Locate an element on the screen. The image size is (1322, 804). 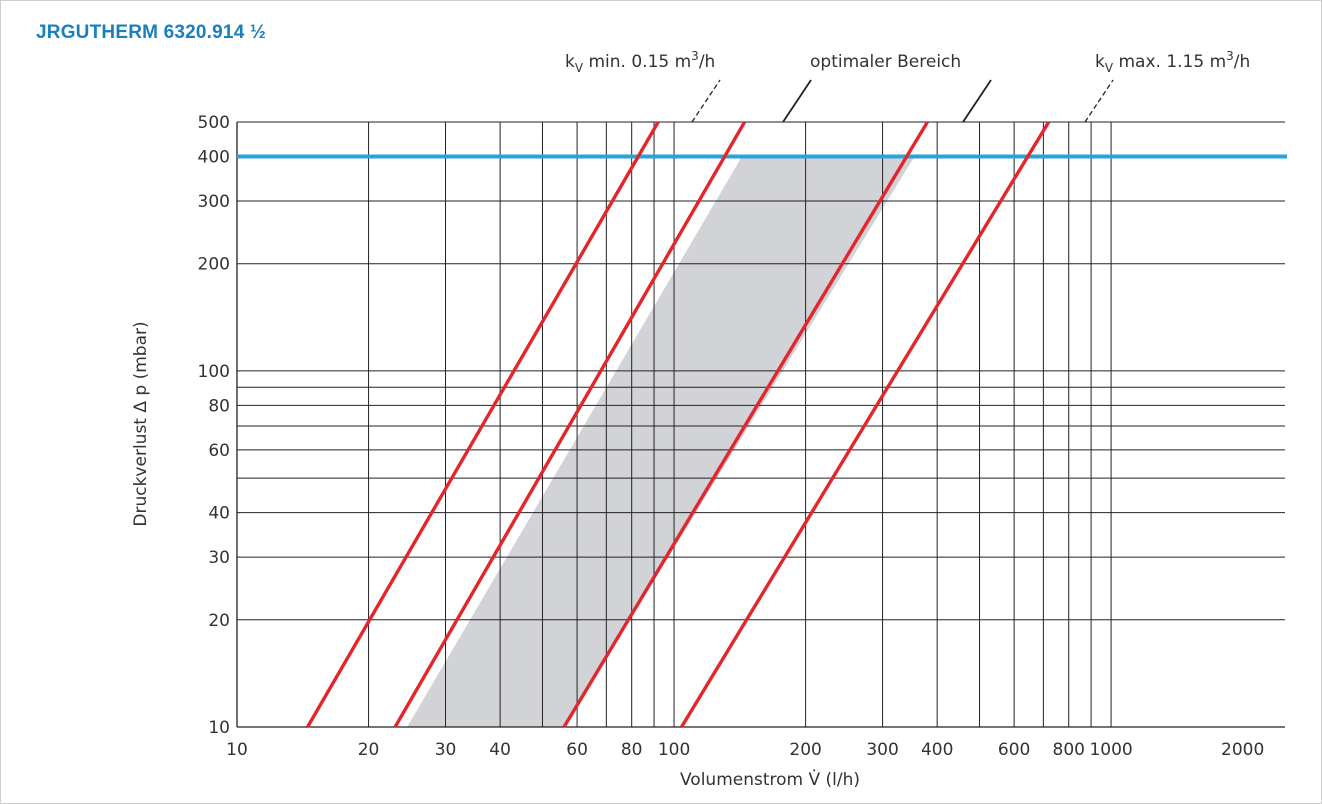
x-tick-label-20: 20 is located at coordinates (369, 750).